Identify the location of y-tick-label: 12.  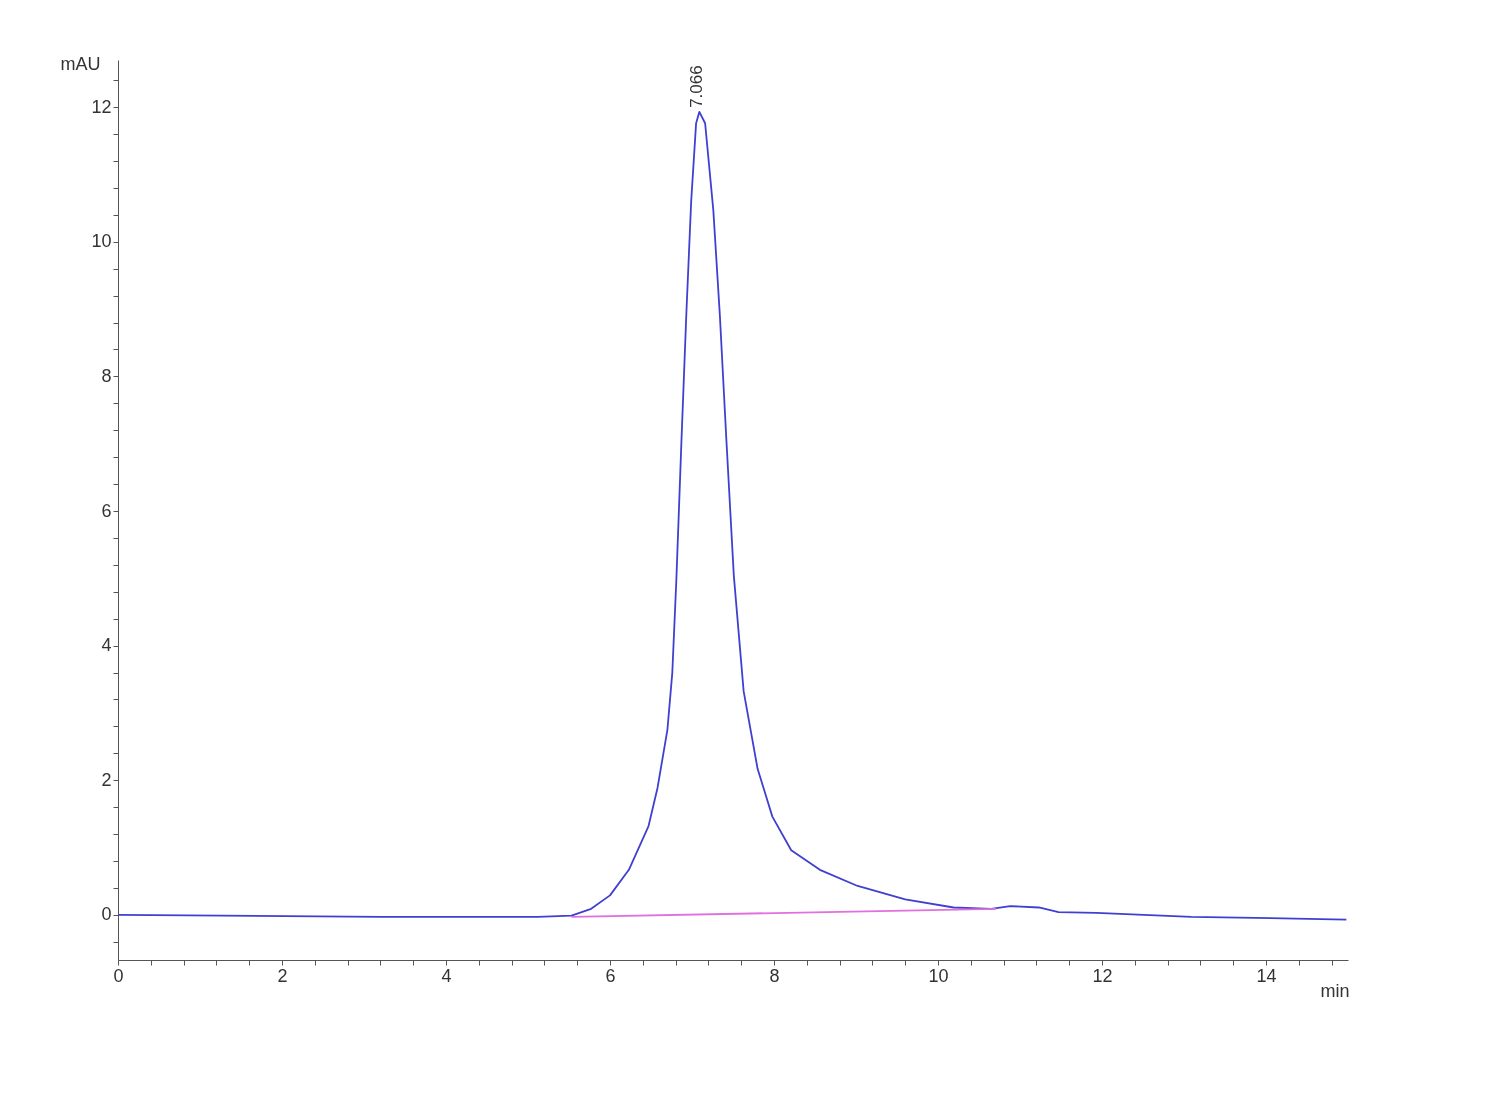
(101, 106).